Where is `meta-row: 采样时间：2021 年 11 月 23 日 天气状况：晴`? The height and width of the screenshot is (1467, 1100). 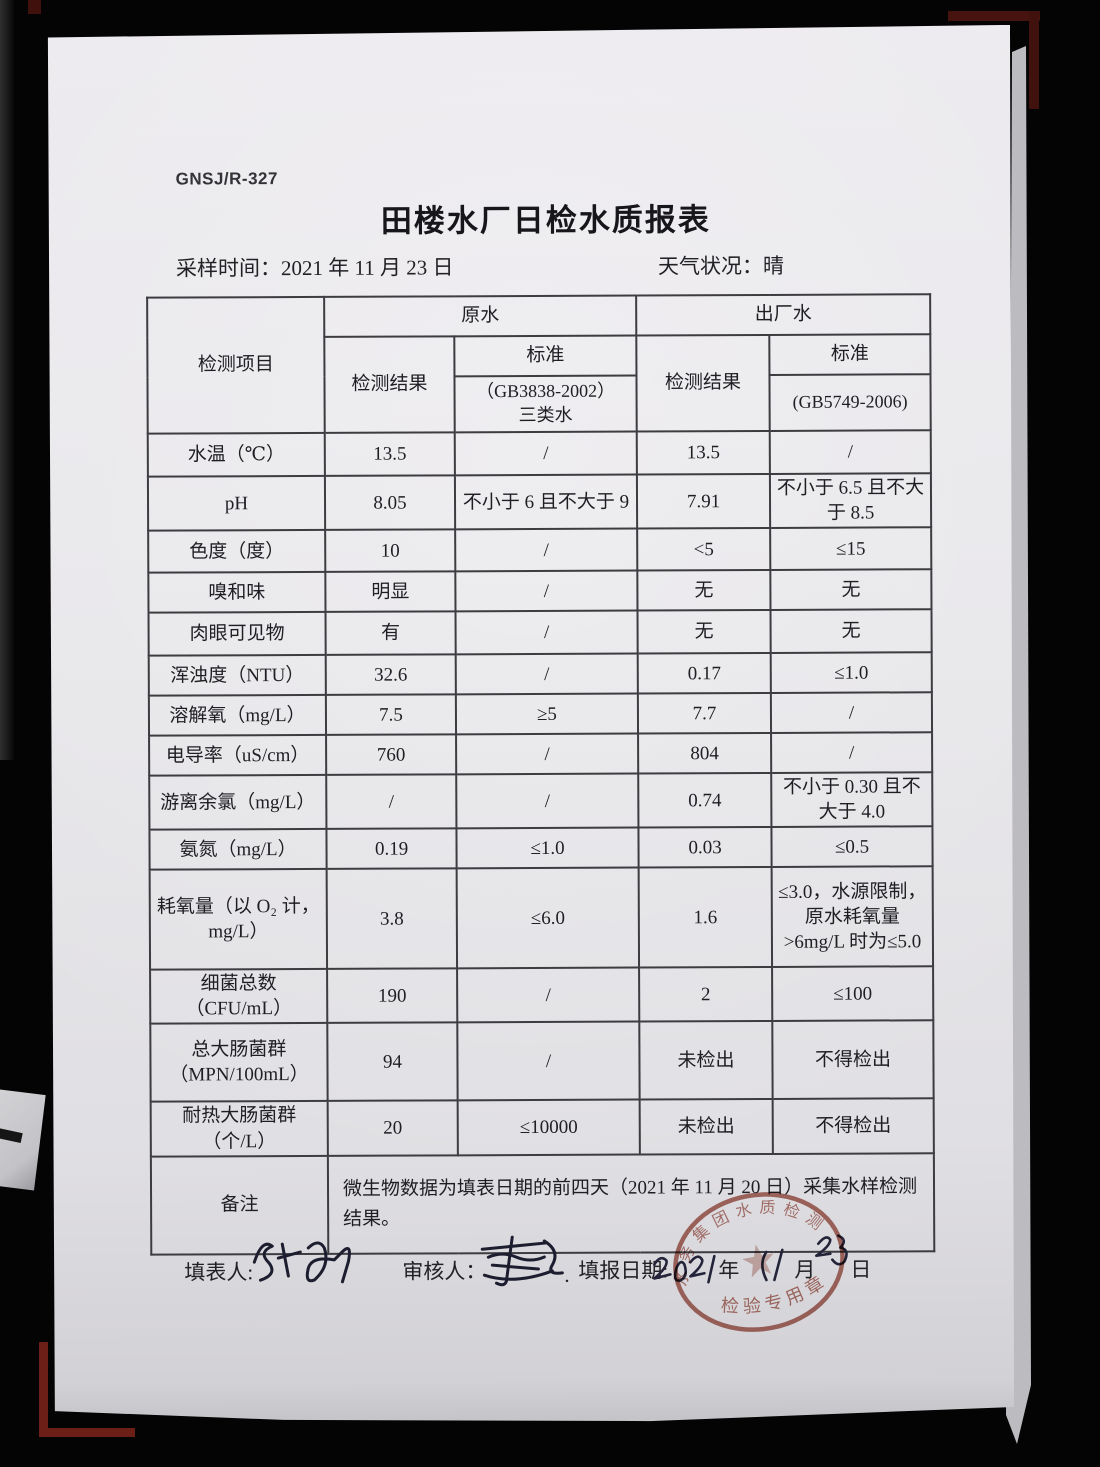
meta-row: 采样时间：2021 年 11 月 23 日 天气状况：晴 is located at coordinates (546, 265).